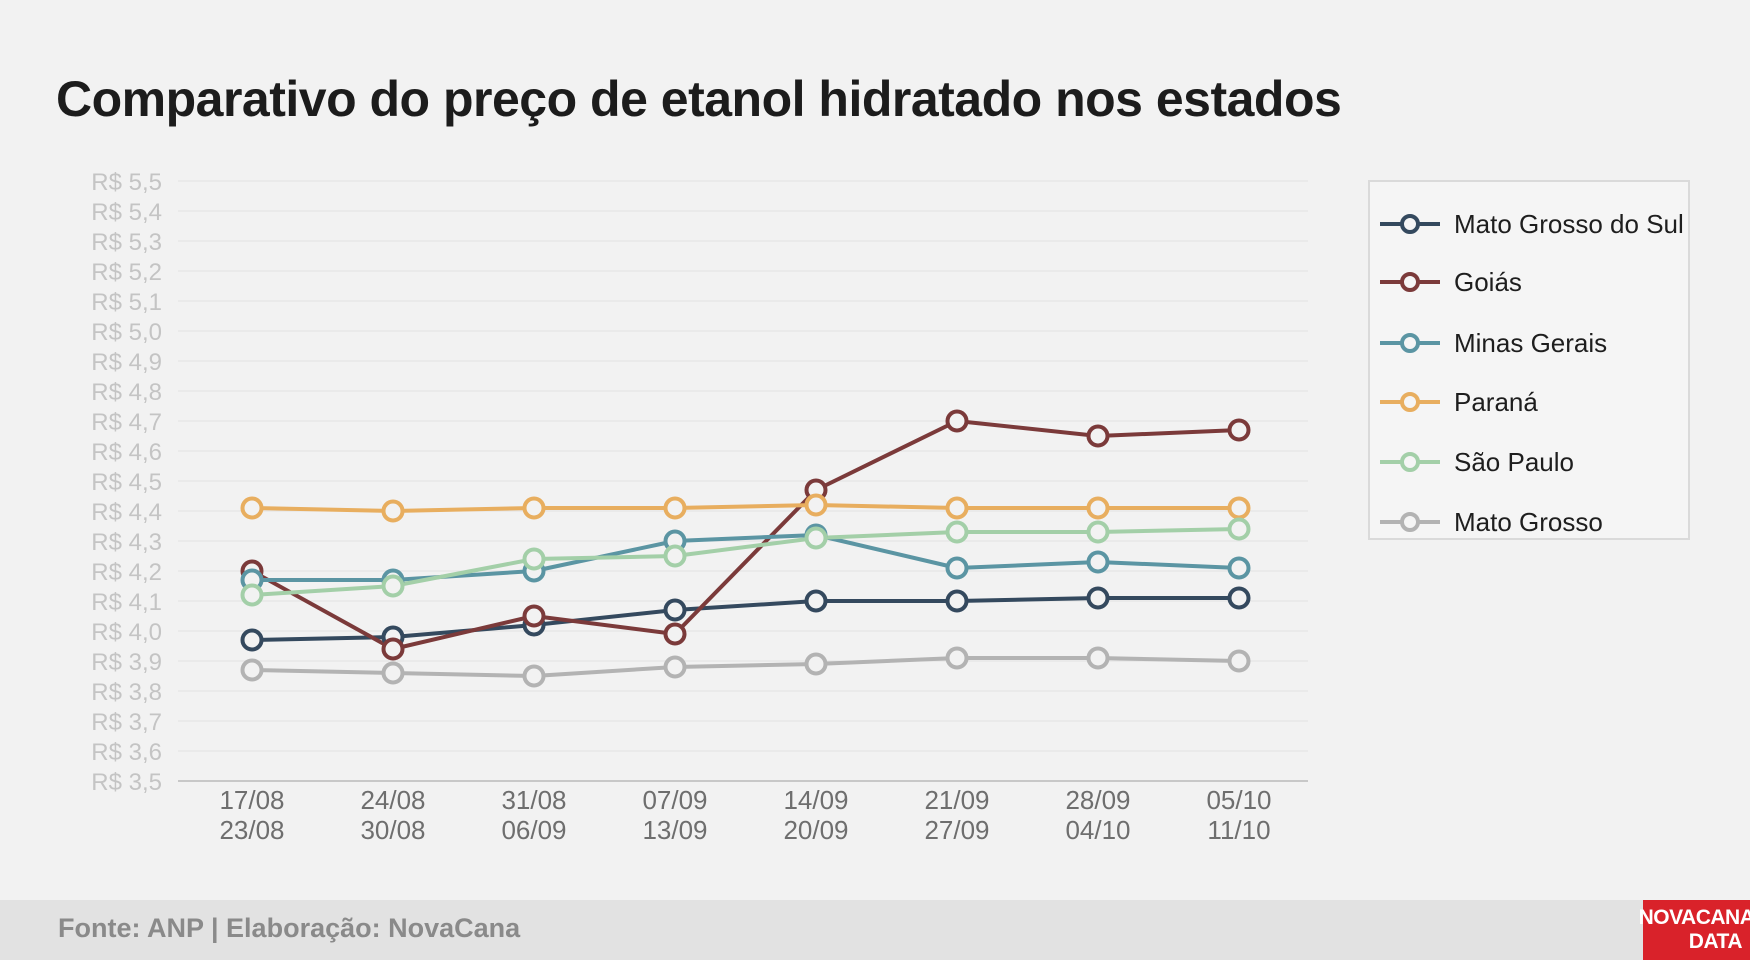  What do you see at coordinates (674, 830) in the screenshot?
I see `x-tick-label: 13/09` at bounding box center [674, 830].